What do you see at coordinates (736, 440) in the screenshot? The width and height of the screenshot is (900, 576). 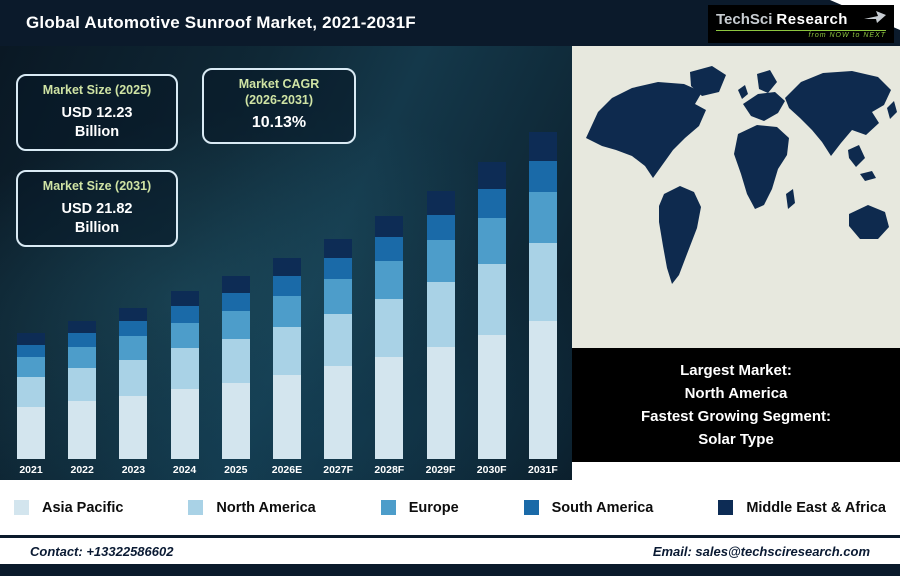 I see `fastest-segment-value: Solar Type` at bounding box center [736, 440].